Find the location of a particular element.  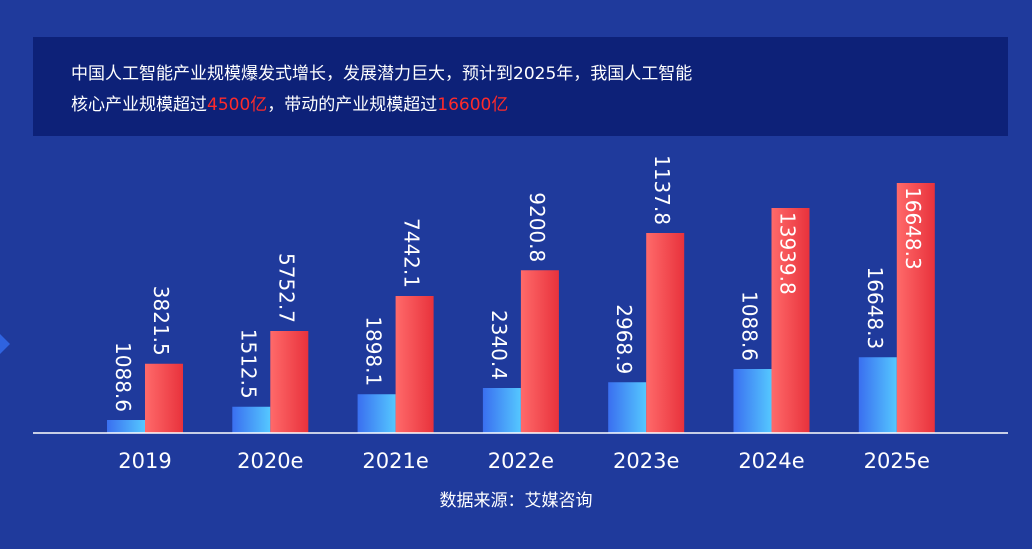

core-scale-bar-2021e is located at coordinates (376, 413).